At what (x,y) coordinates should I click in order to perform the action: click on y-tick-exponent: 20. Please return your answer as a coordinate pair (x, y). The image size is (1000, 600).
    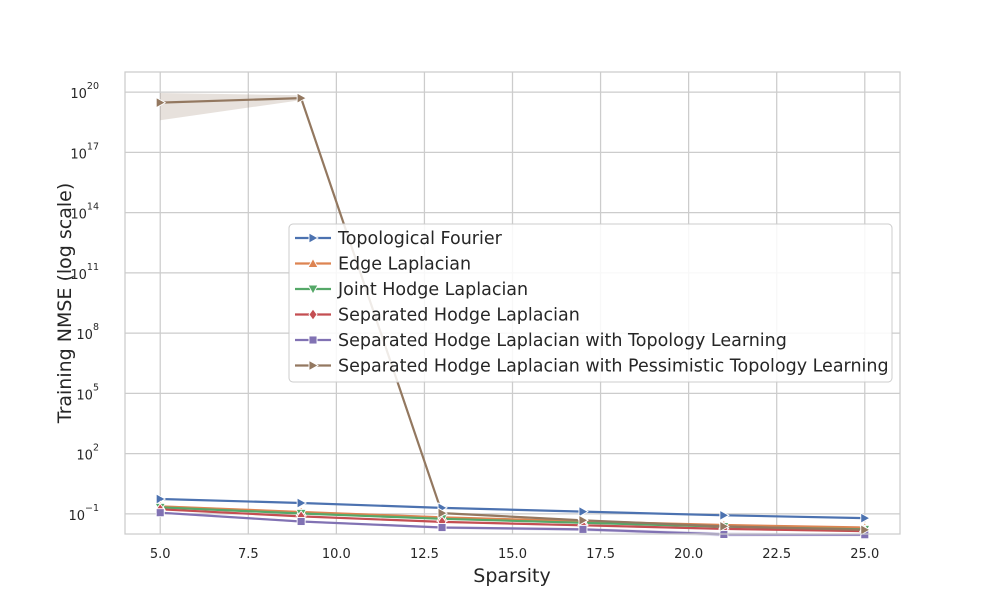
    Looking at the image, I should click on (93, 86).